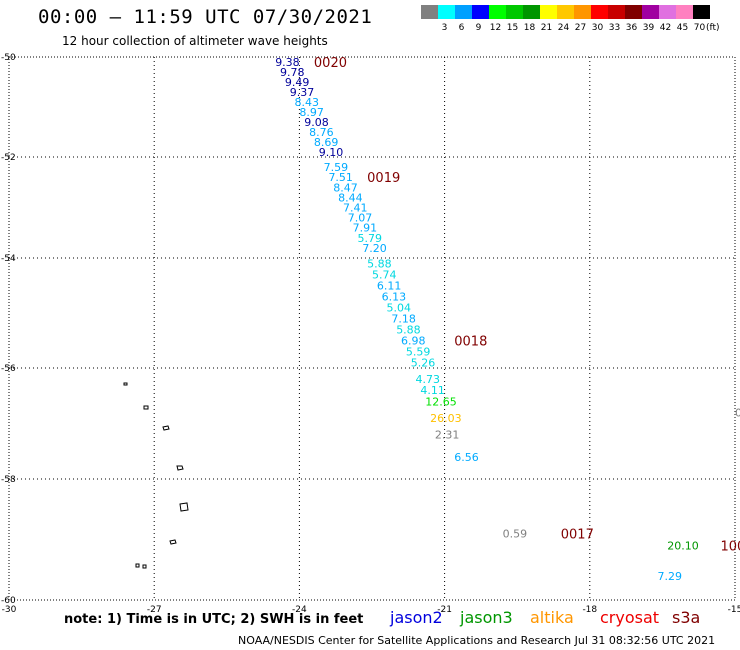 Image resolution: width=740 pixels, height=650 pixels. Describe the element at coordinates (8, 259) in the screenshot. I see `y-tick-label: -54` at that location.